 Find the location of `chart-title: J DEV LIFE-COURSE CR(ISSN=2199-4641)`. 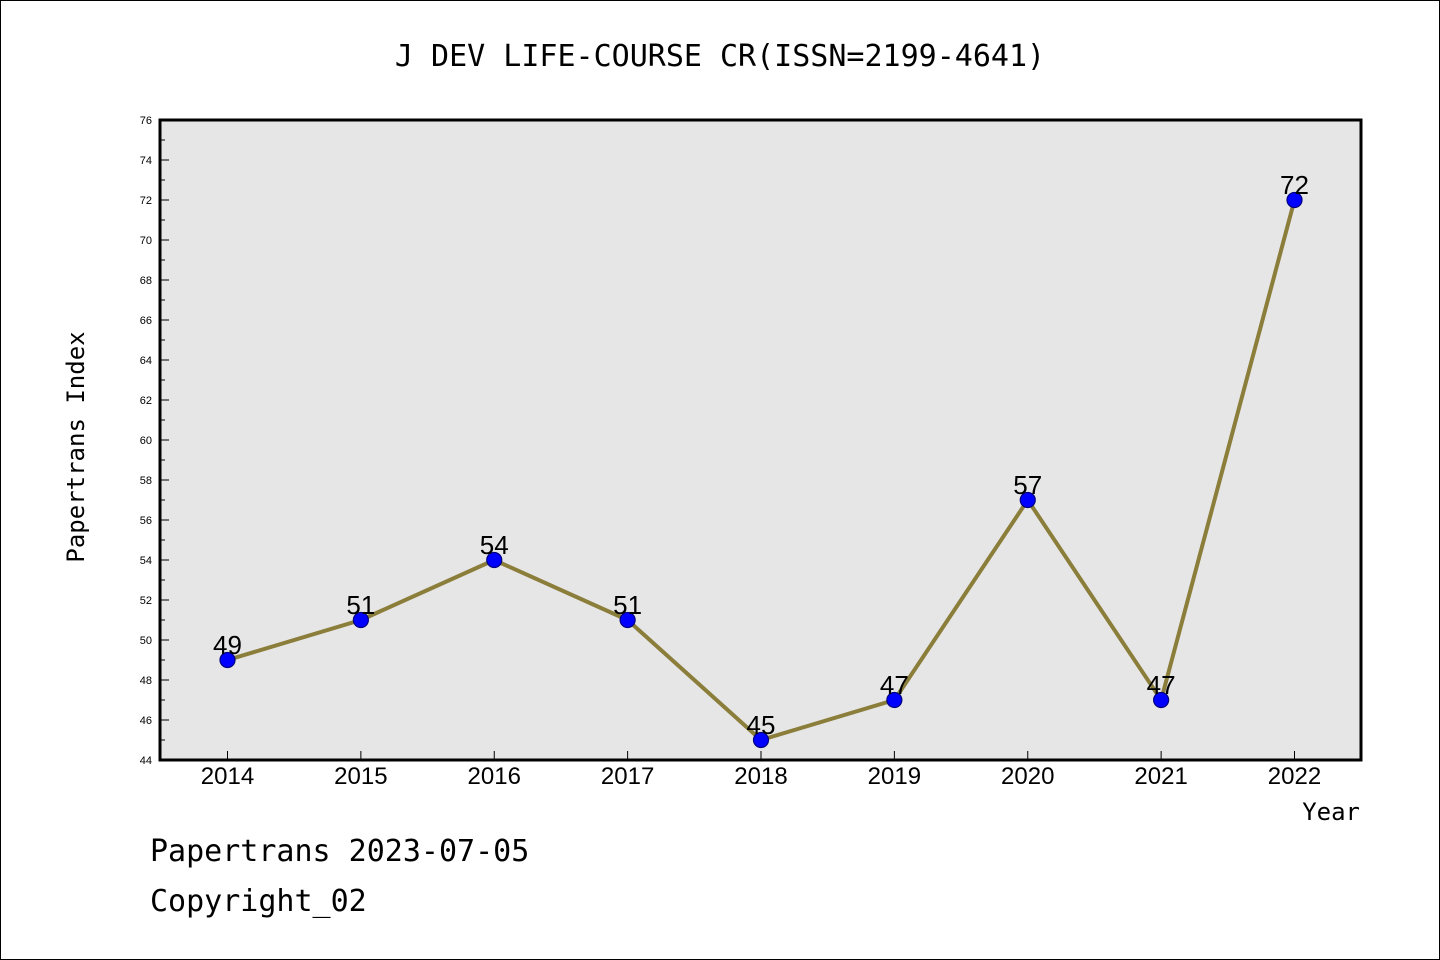

chart-title: J DEV LIFE-COURSE CR(ISSN=2199-4641) is located at coordinates (720, 56).